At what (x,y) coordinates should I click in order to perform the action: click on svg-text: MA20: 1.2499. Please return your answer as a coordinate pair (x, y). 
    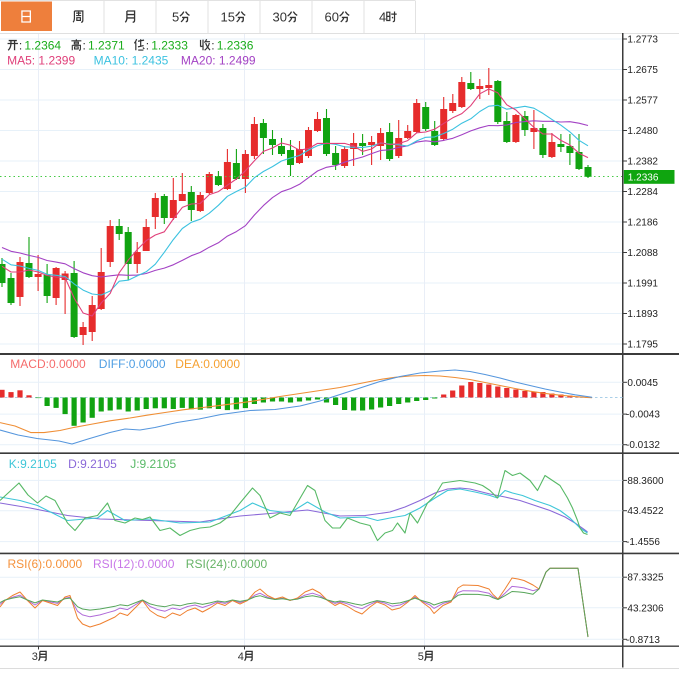
    Looking at the image, I should click on (218, 61).